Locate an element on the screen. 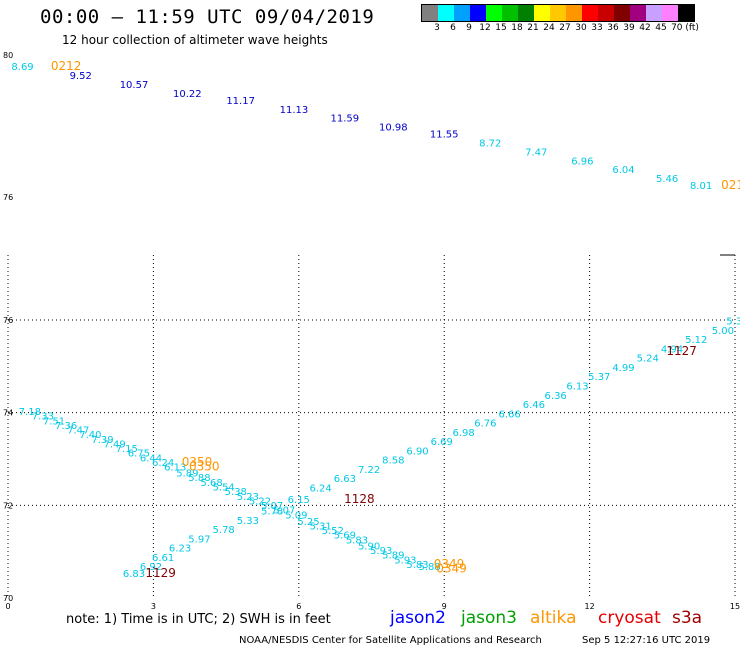 The height and width of the screenshot is (650, 740). swh-value: 8.69 is located at coordinates (22, 67).